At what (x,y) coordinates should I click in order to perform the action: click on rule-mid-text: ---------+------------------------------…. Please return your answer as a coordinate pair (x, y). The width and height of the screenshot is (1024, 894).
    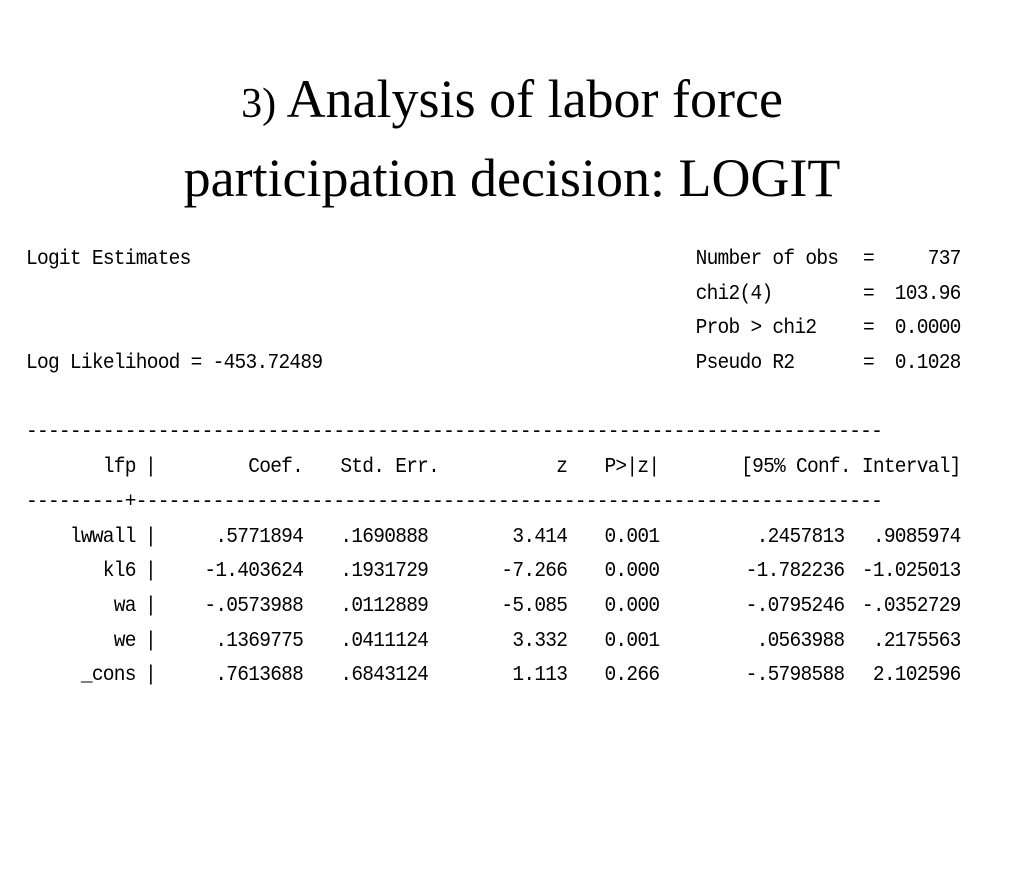
    Looking at the image, I should click on (454, 502).